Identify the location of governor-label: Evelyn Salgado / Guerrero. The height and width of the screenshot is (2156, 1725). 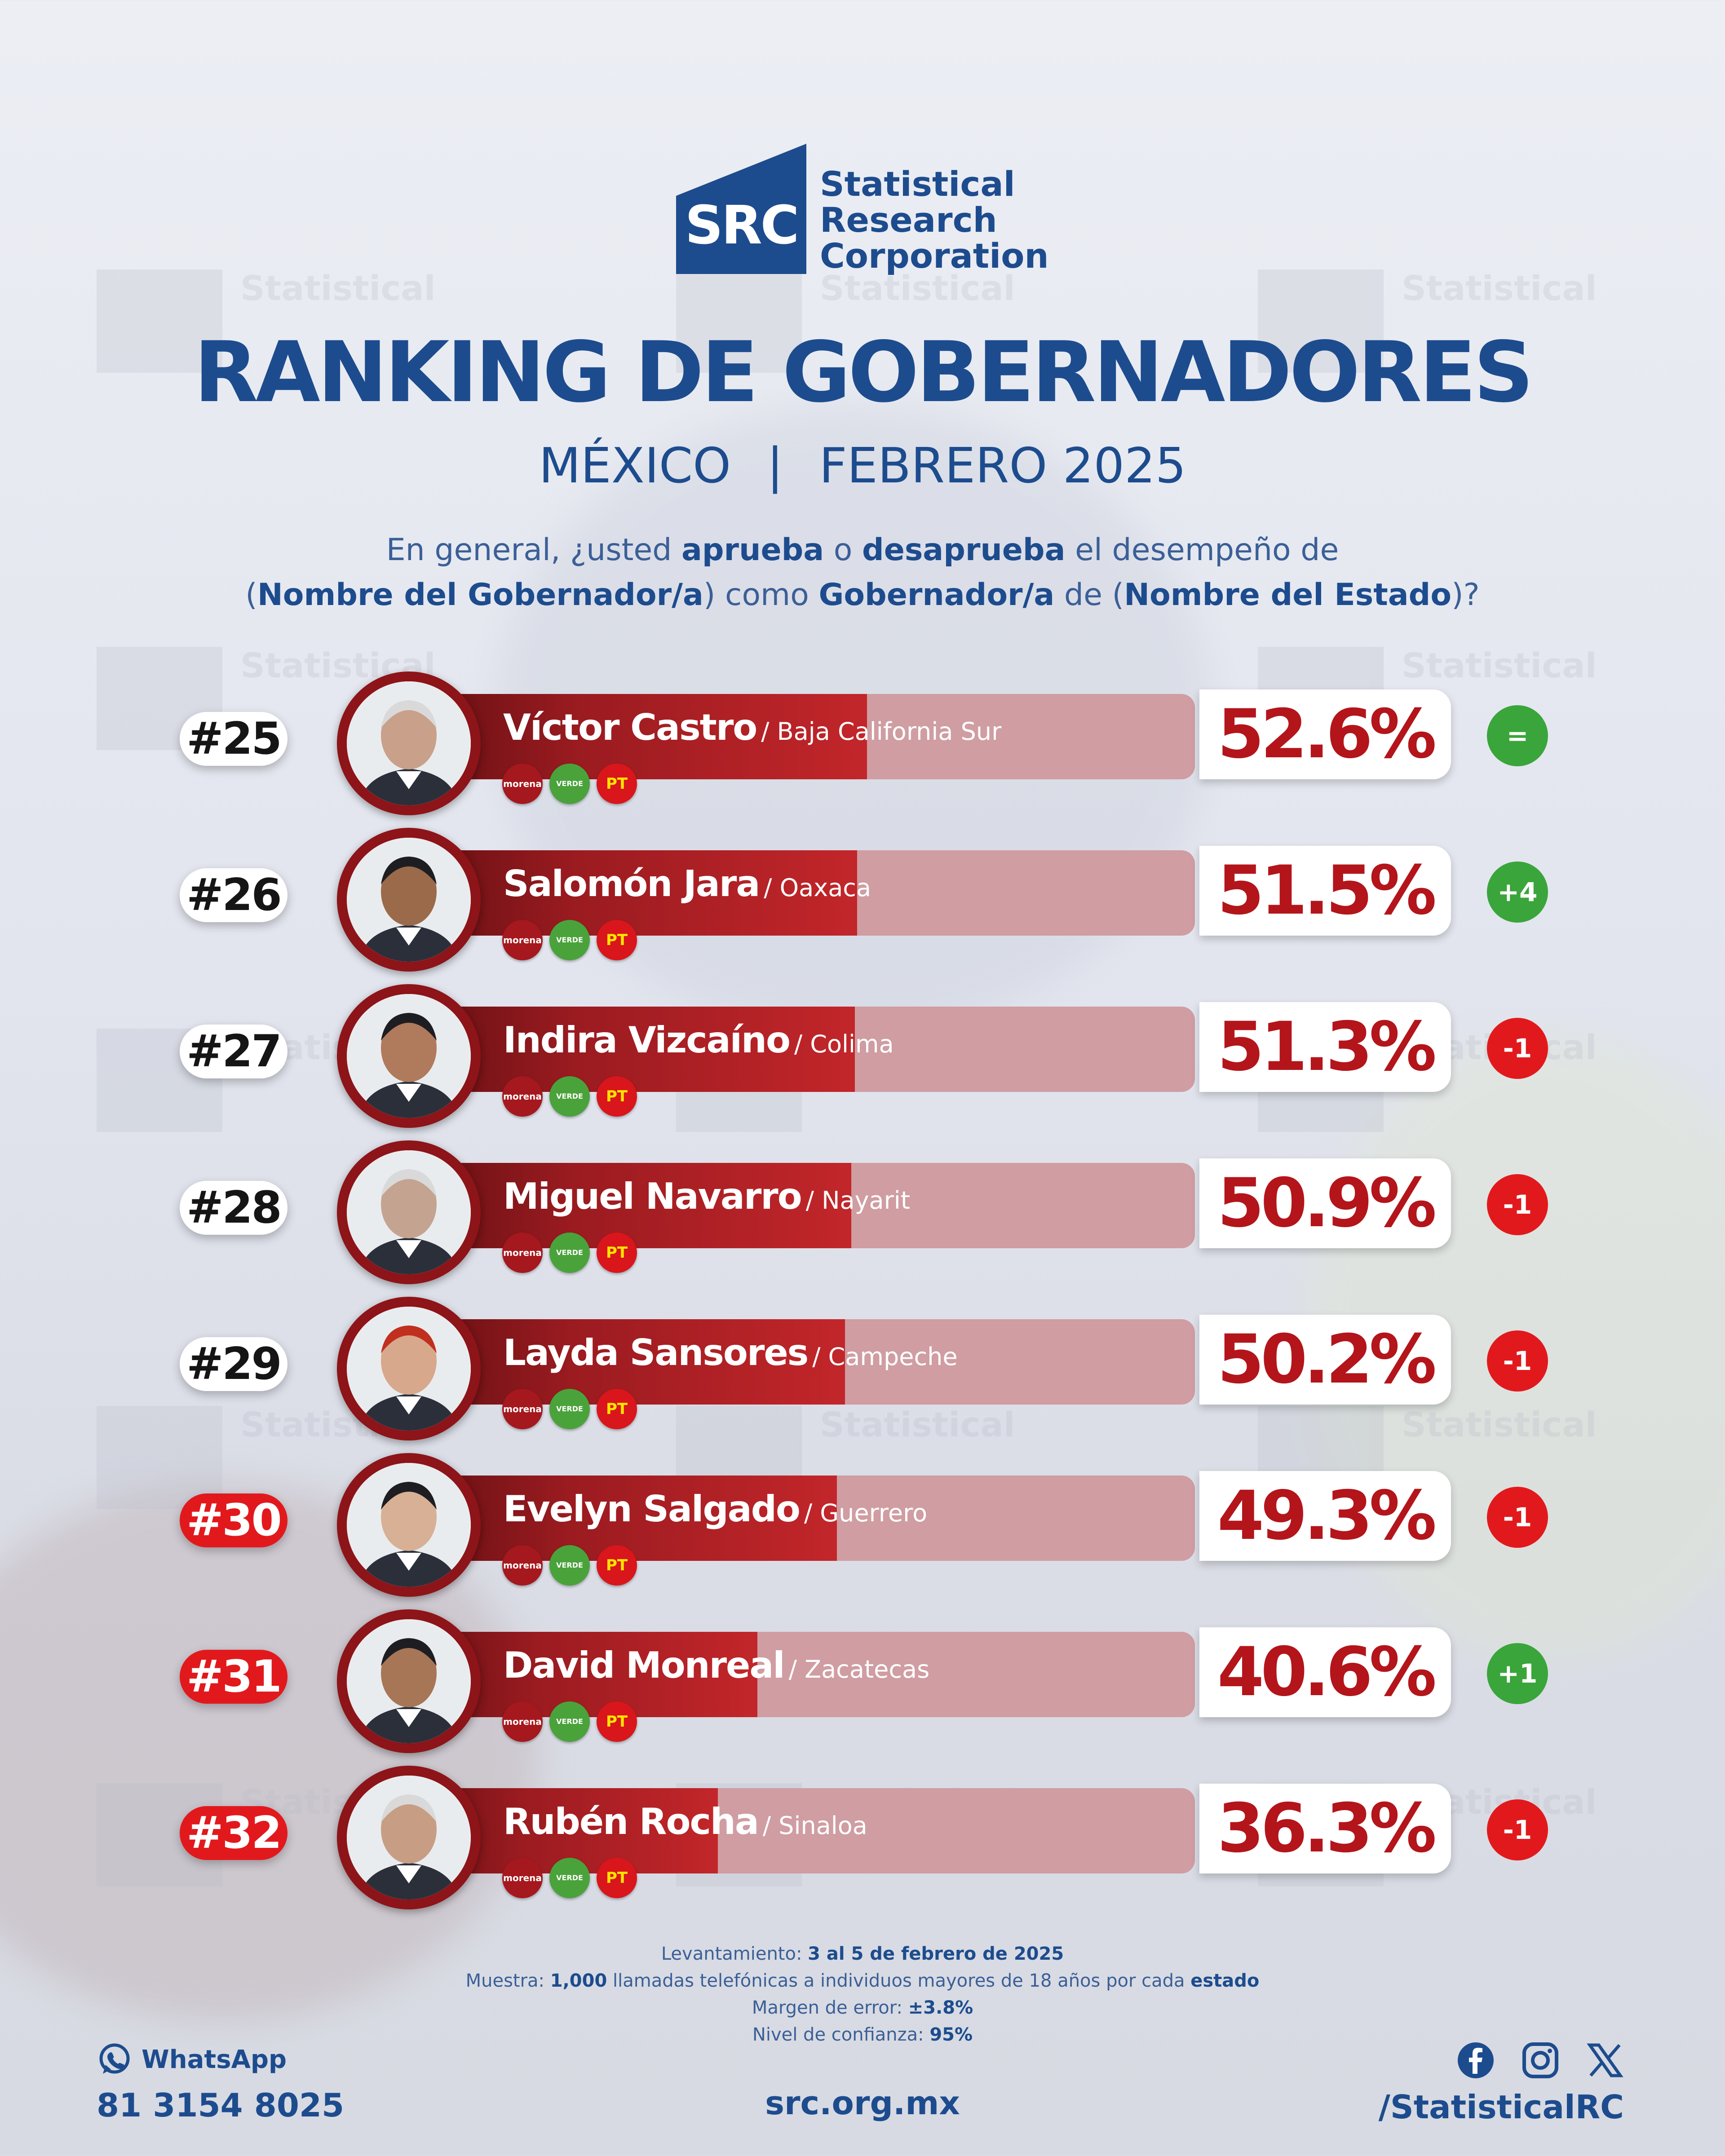
(715, 1509).